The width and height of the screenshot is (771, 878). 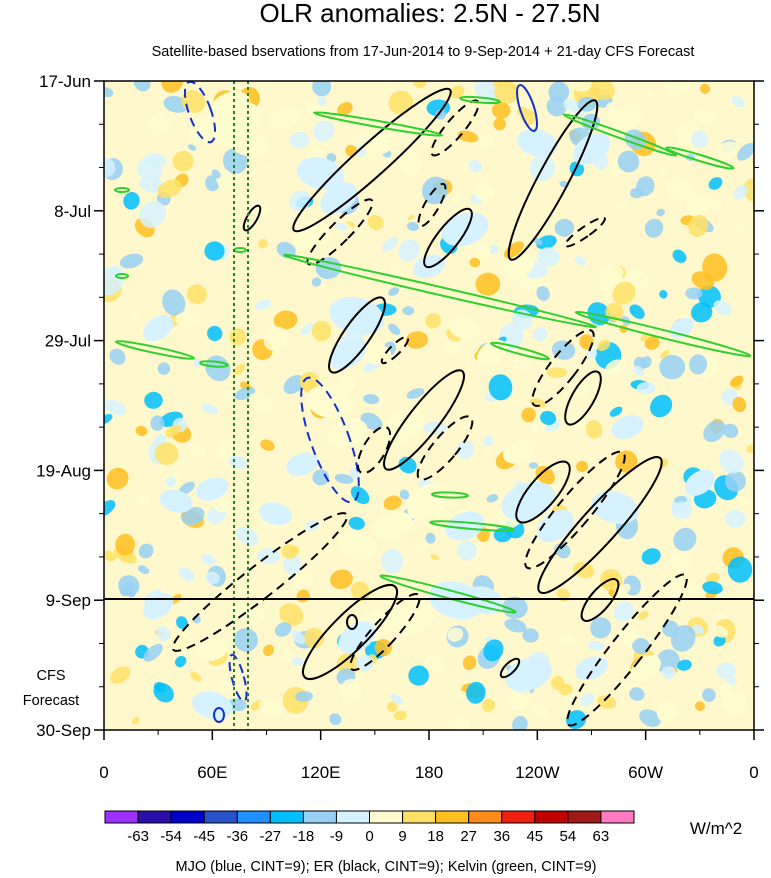 What do you see at coordinates (237, 836) in the screenshot?
I see `colorbar-tick-label: -36` at bounding box center [237, 836].